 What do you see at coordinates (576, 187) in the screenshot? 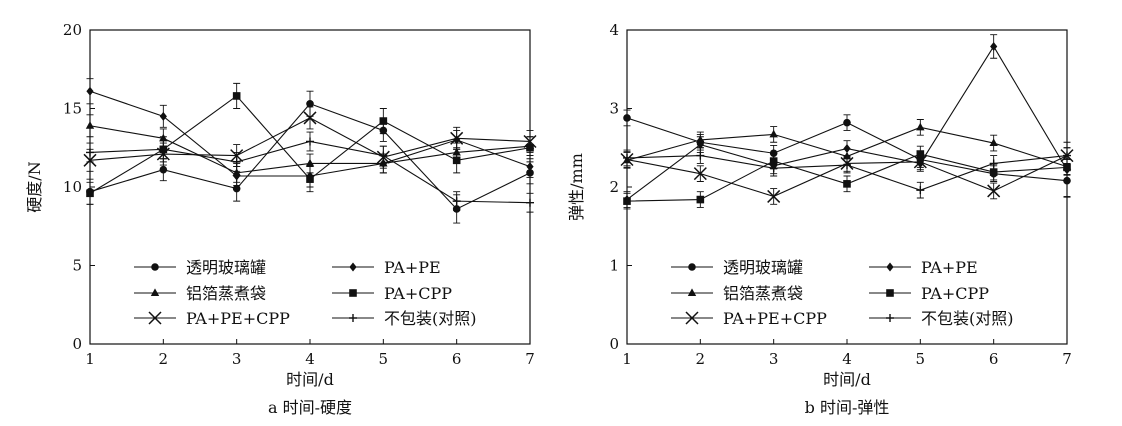
I see `y-axis-label: 弹性/mm` at bounding box center [576, 187].